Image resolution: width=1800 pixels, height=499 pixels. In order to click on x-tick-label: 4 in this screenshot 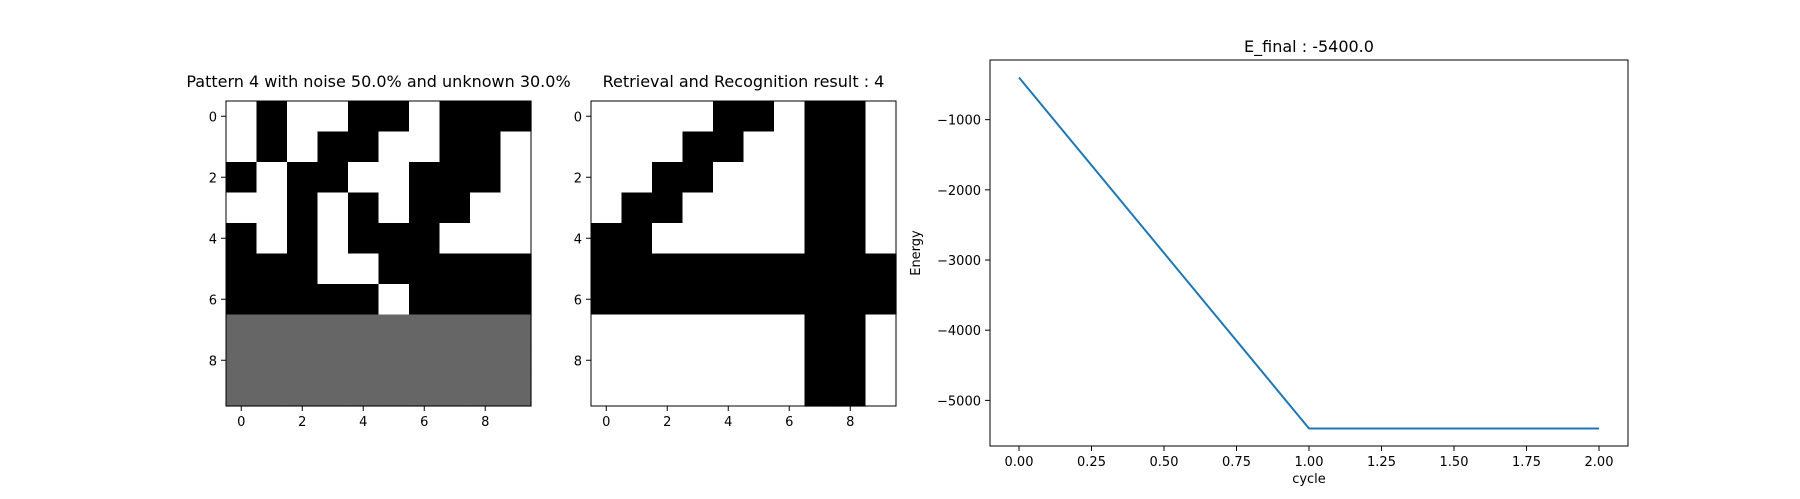, I will do `click(728, 422)`.